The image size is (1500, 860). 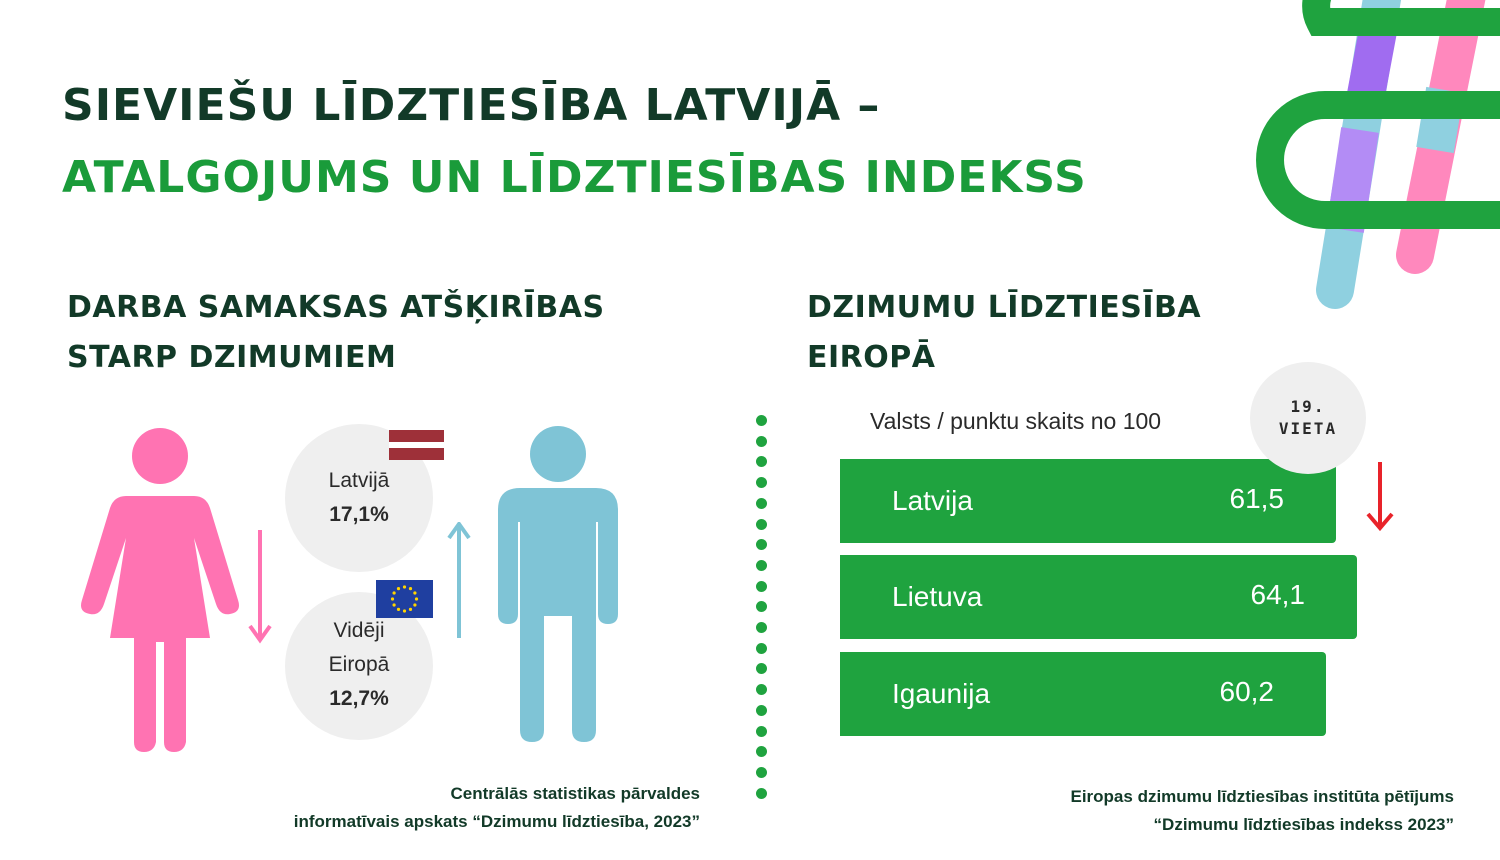 What do you see at coordinates (1308, 418) in the screenshot?
I see `rank-badge: 19. VIETA` at bounding box center [1308, 418].